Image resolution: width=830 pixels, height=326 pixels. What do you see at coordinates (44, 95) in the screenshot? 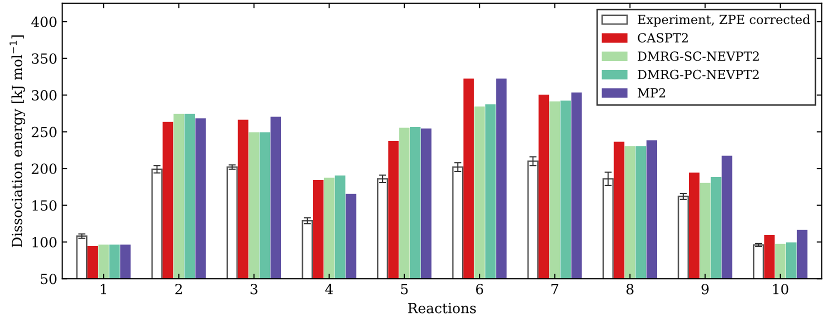
I see `y-tick-label: 300` at bounding box center [44, 95].